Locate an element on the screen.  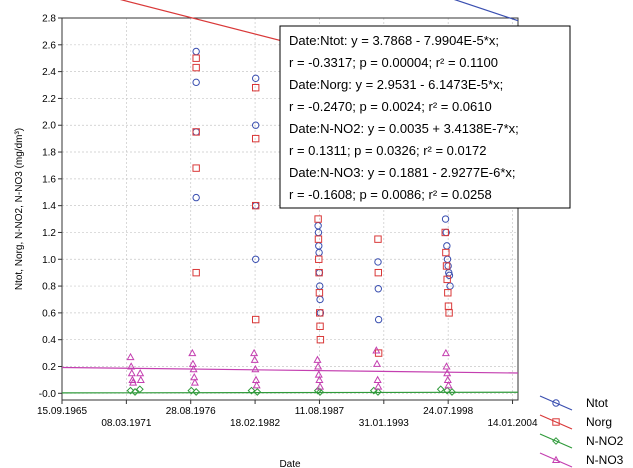
annotation-line-ntot-eq: Date:Ntot: y = 3.7868 - 7.9904E-5*x; is located at coordinates (394, 40).